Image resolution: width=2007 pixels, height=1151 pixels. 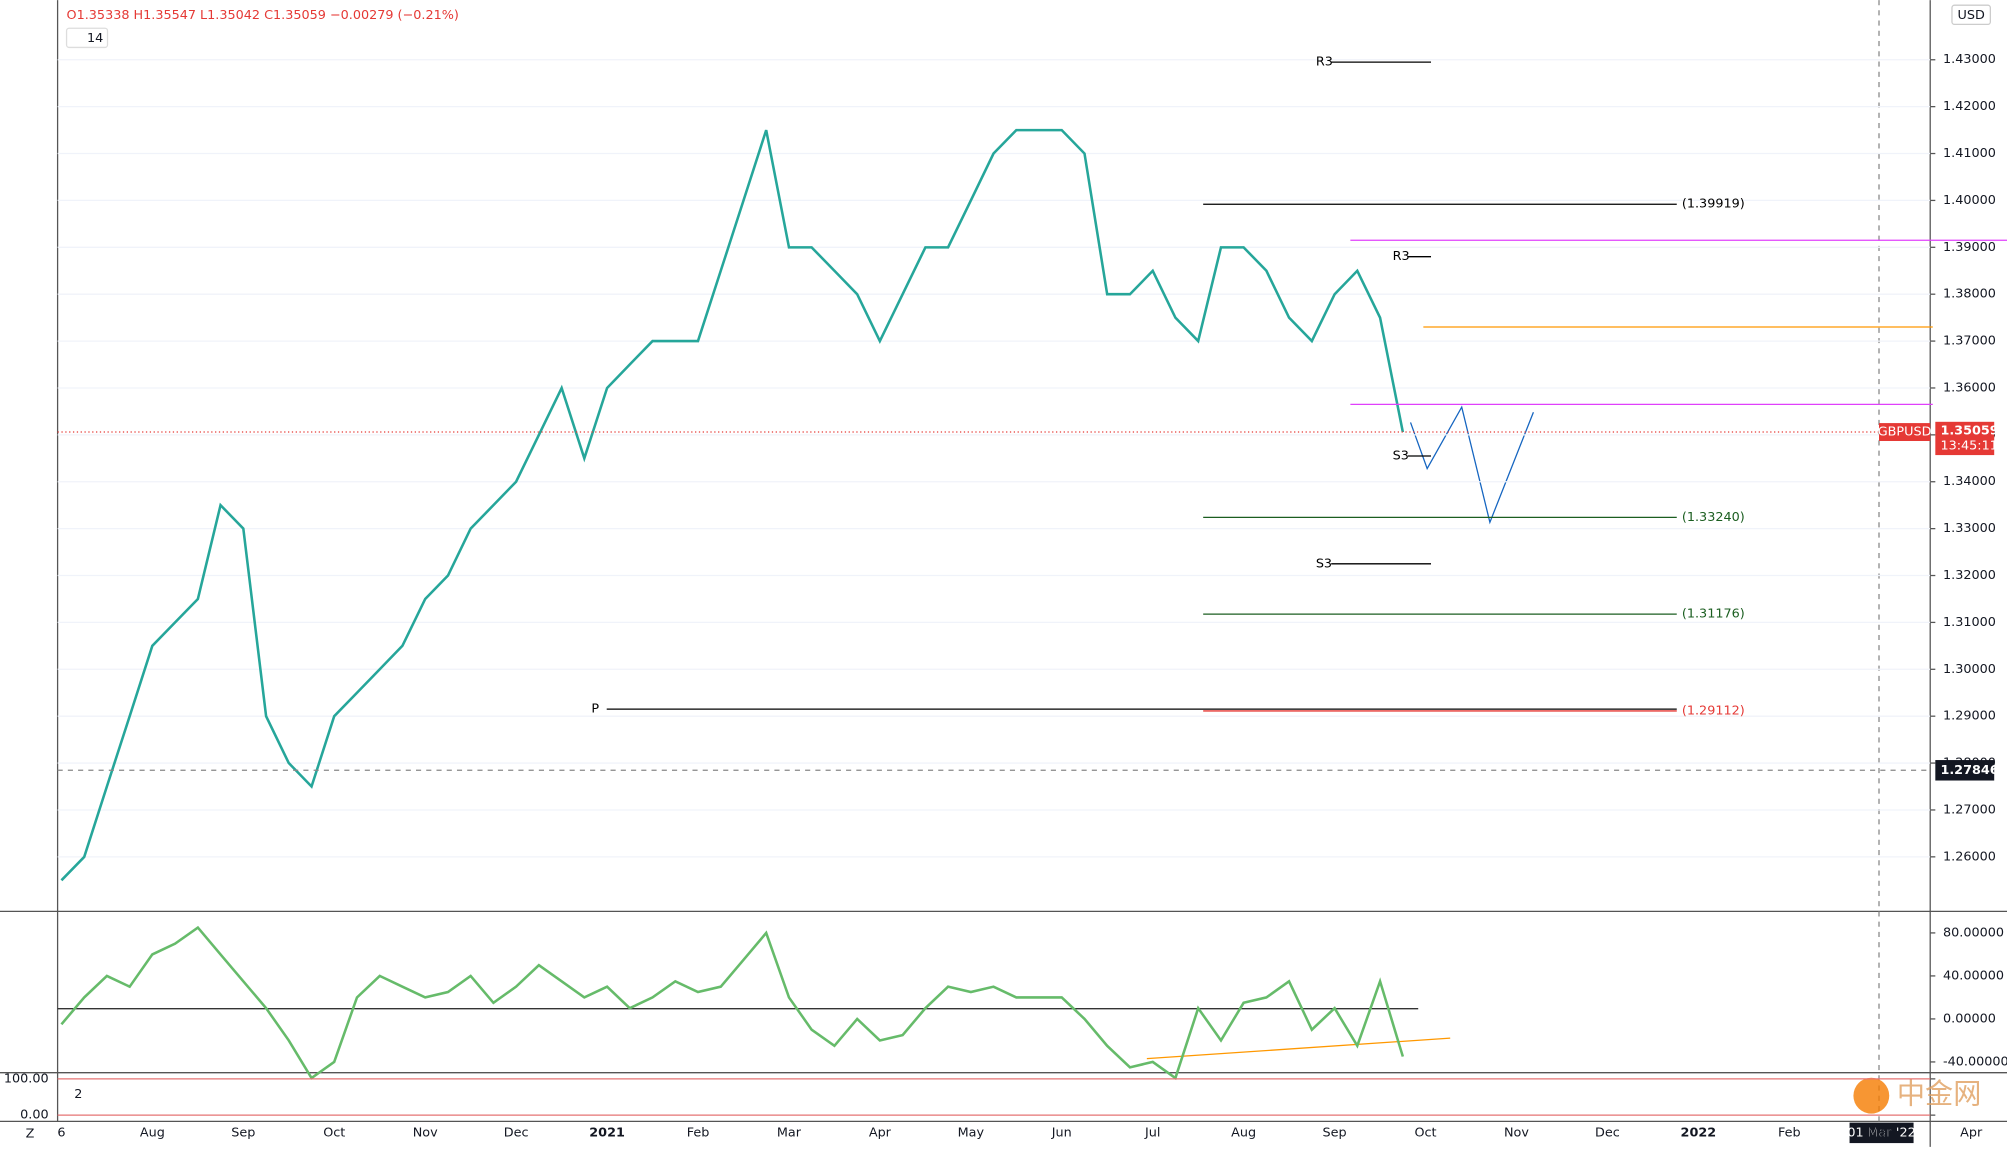 I want to click on y-tick-label: 1.26000, so click(x=1969, y=856).